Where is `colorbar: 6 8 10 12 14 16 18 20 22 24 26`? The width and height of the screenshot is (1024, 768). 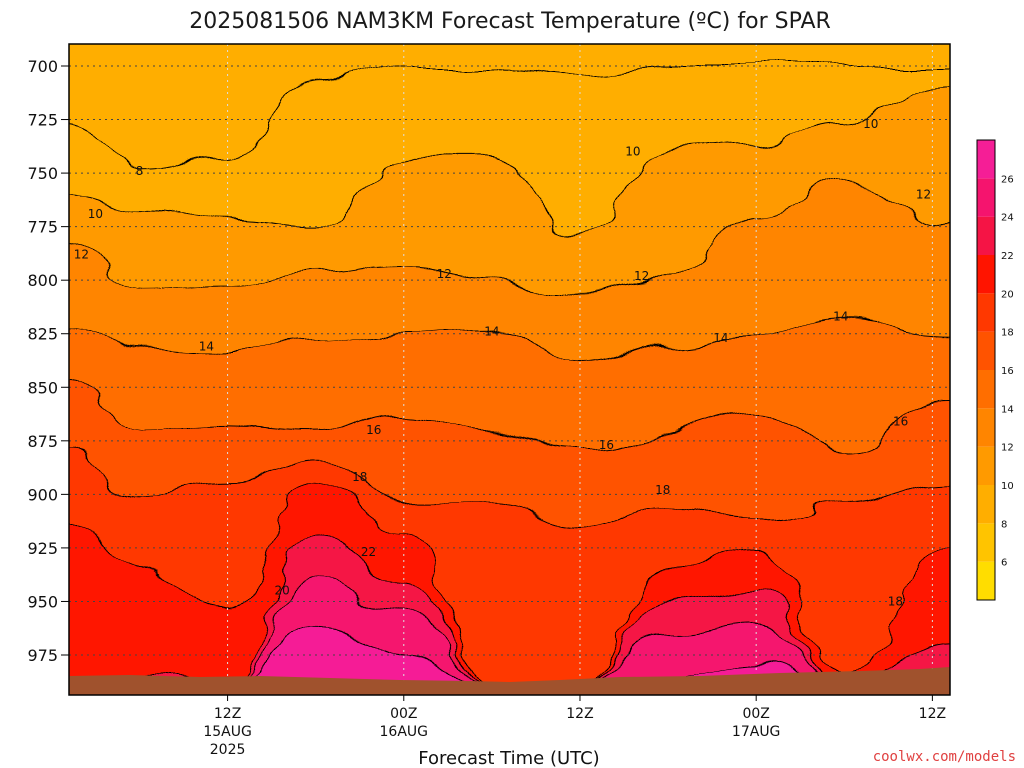
colorbar: 6 8 10 12 14 16 18 20 22 24 26 is located at coordinates (995, 370).